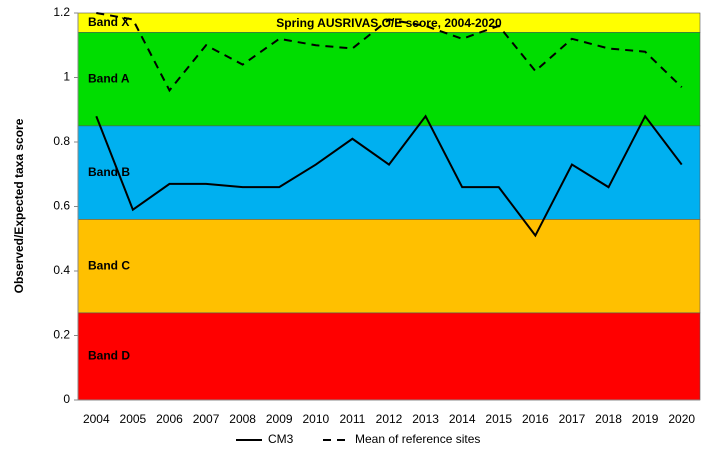 The width and height of the screenshot is (706, 461). Describe the element at coordinates (425, 419) in the screenshot. I see `x-tick-label: 2013` at that location.